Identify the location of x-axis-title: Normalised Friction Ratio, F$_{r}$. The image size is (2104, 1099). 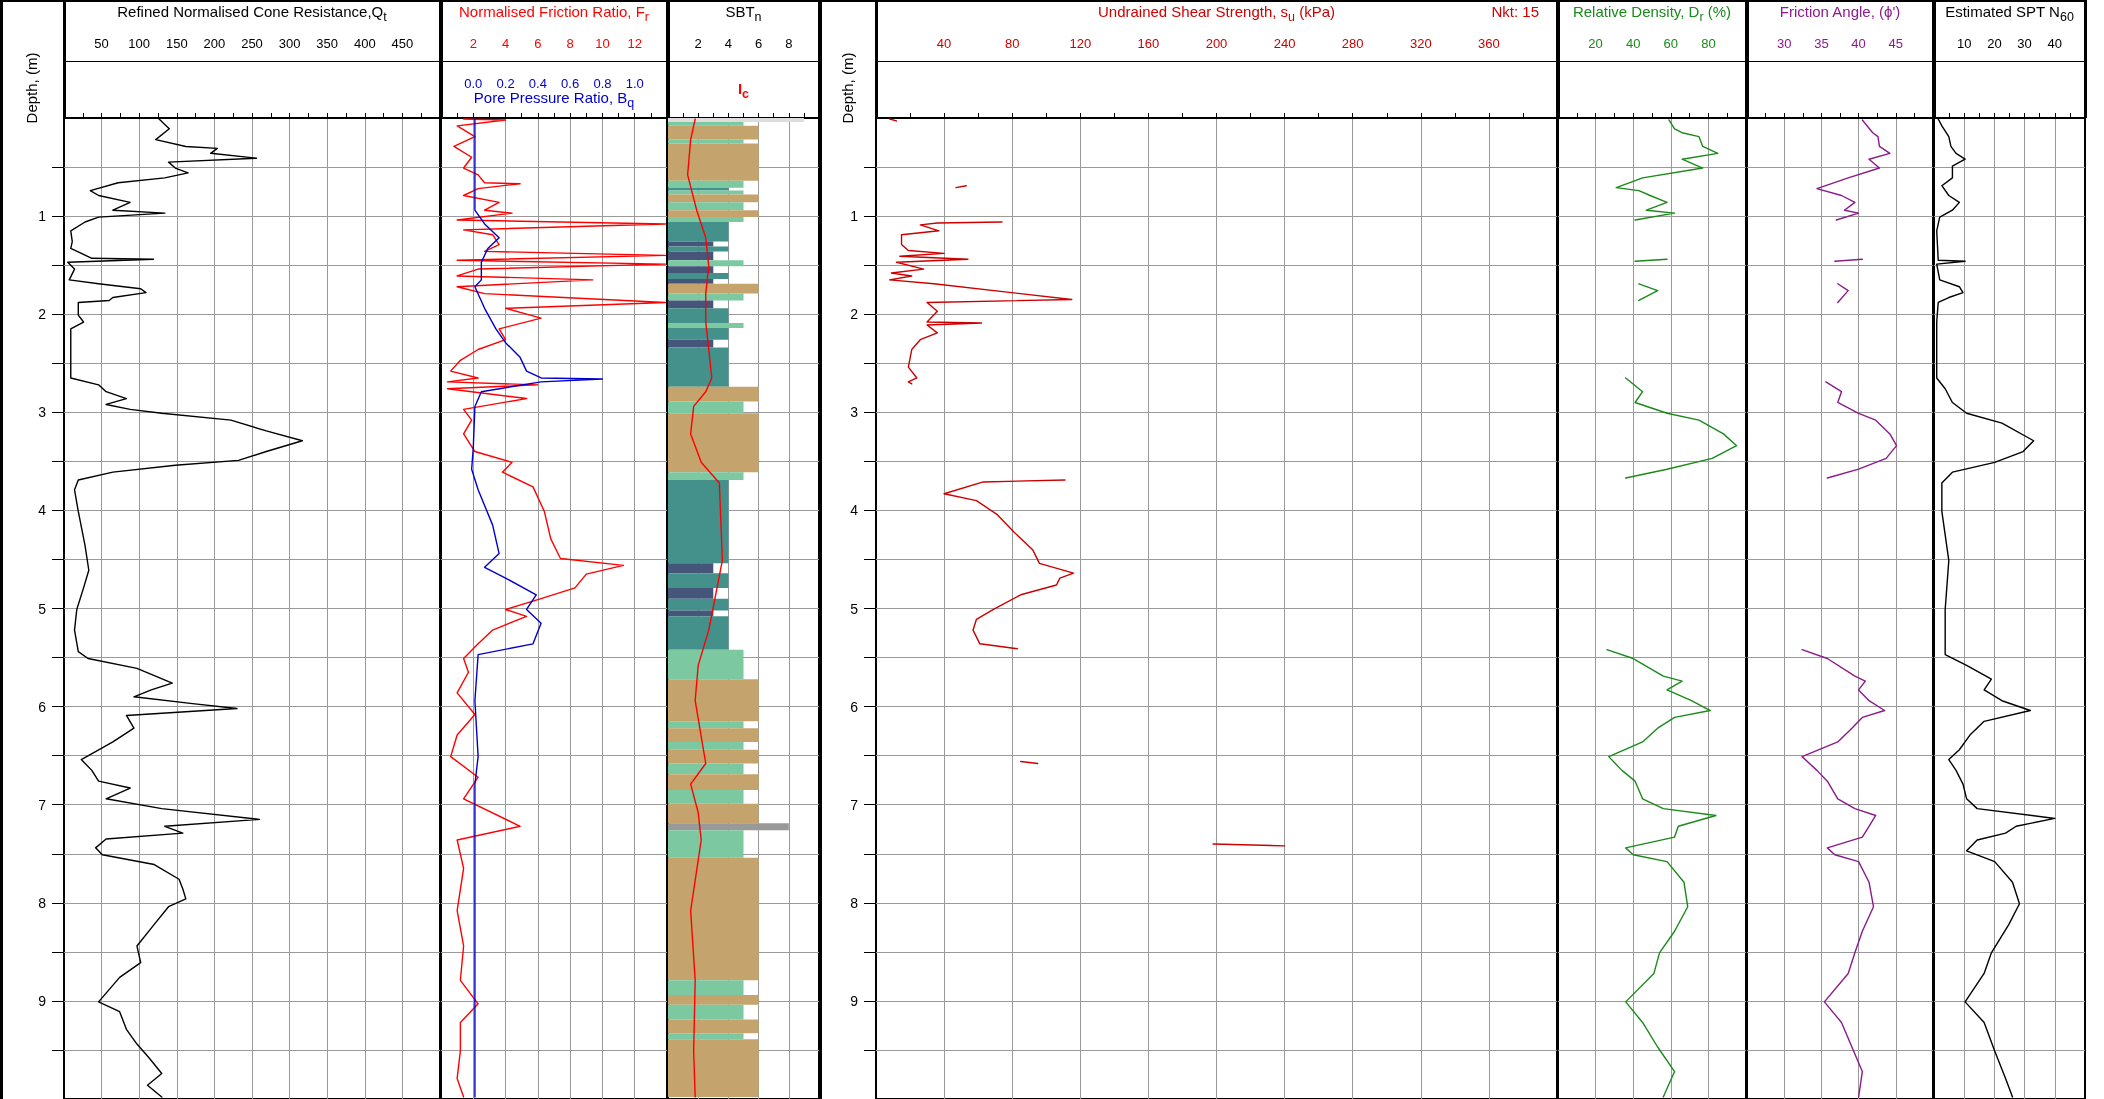
(554, 14).